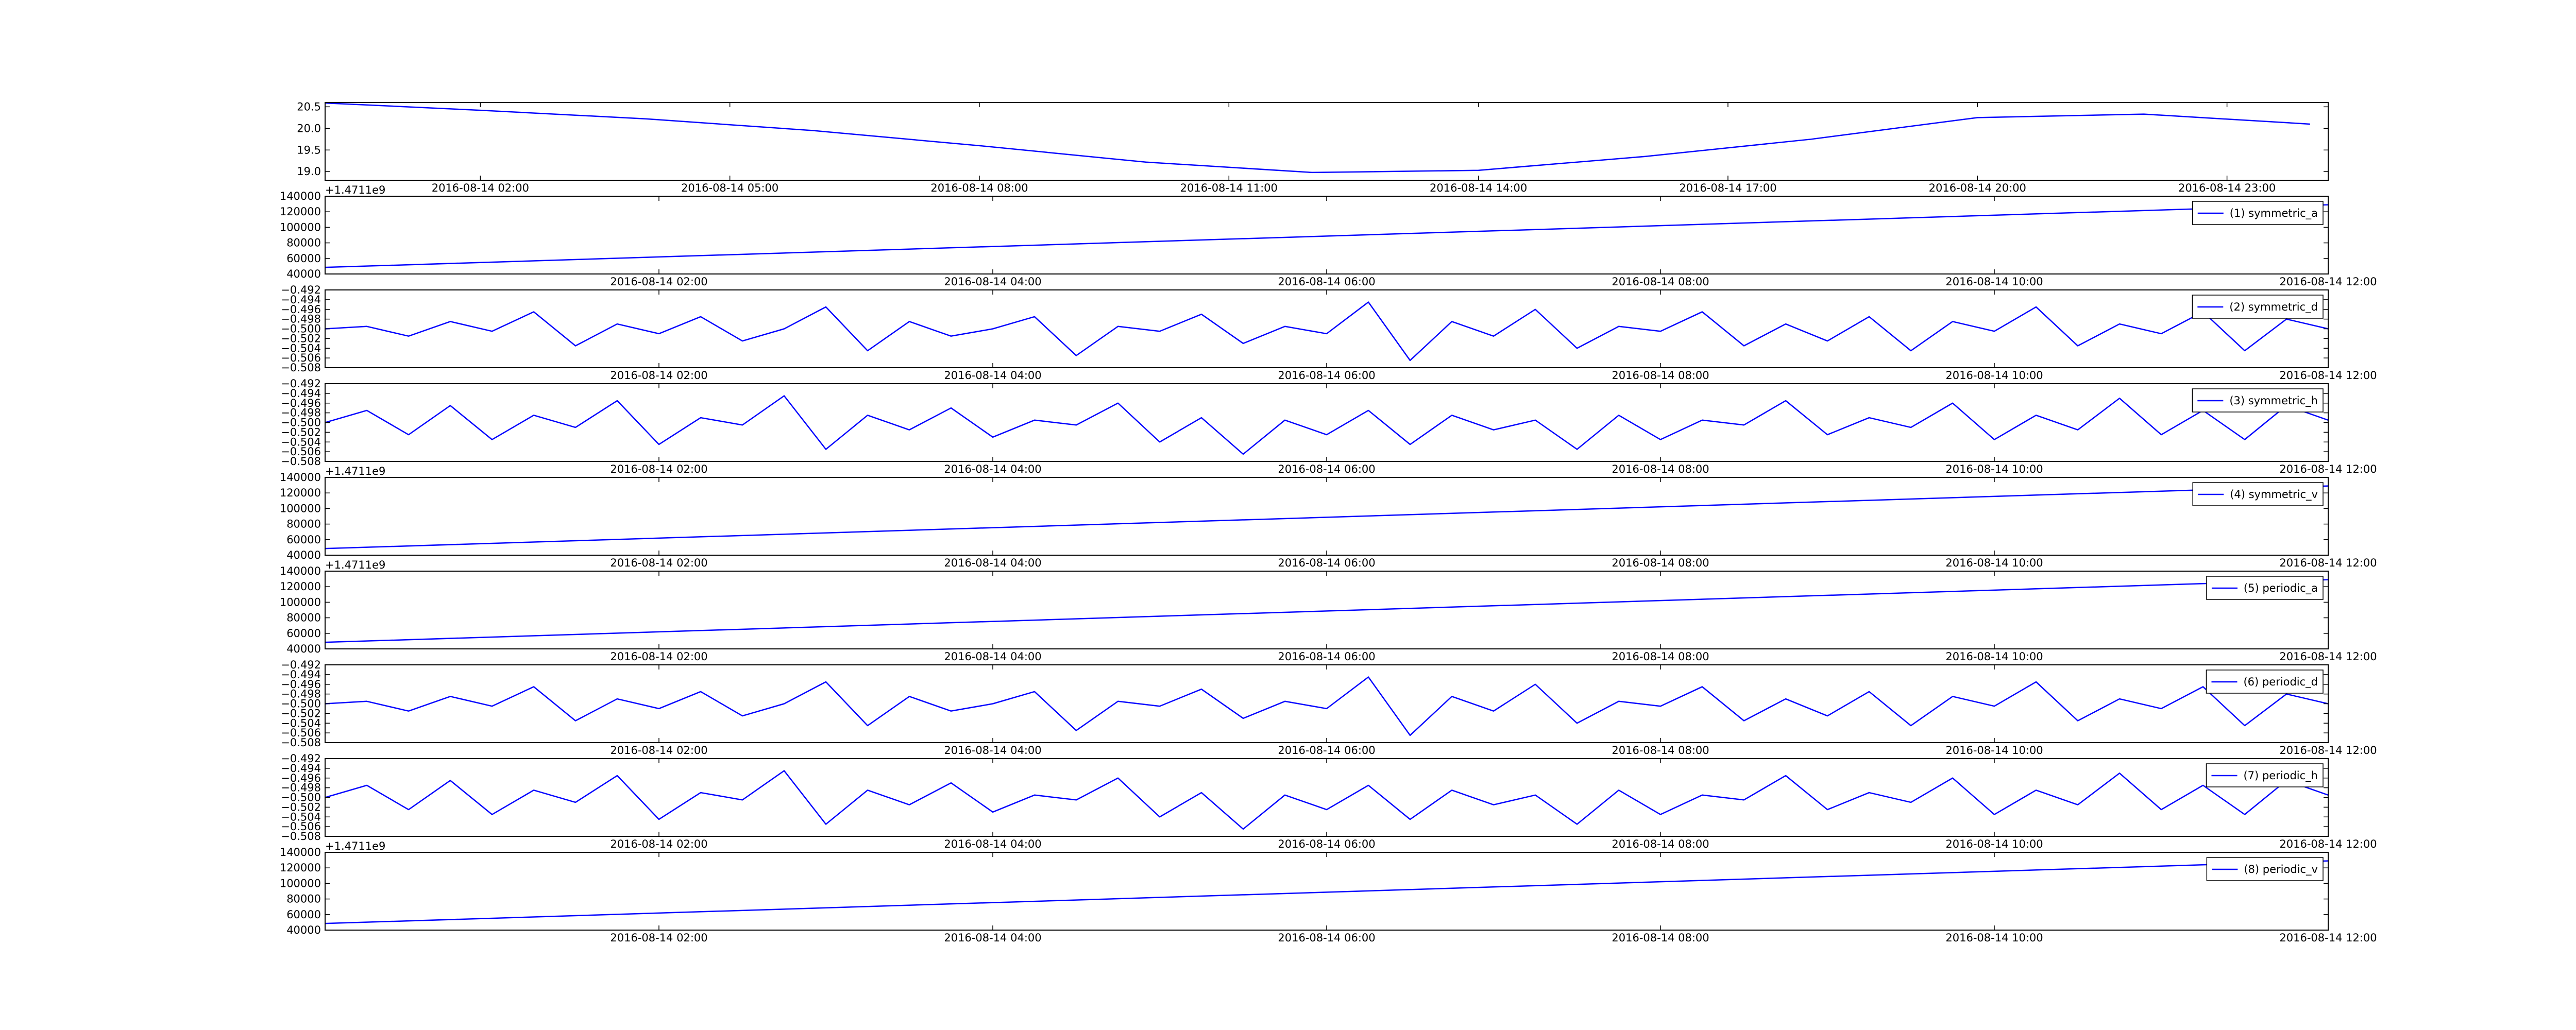 The width and height of the screenshot is (2576, 1030). What do you see at coordinates (2280, 775) in the screenshot?
I see `legend-label: (7) periodic_h` at bounding box center [2280, 775].